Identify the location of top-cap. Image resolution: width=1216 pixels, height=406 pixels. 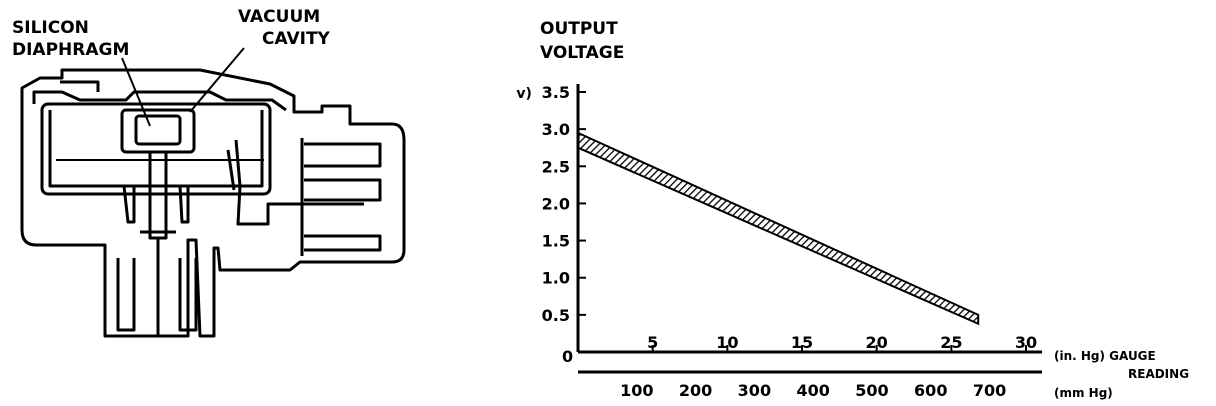
(159, 101).